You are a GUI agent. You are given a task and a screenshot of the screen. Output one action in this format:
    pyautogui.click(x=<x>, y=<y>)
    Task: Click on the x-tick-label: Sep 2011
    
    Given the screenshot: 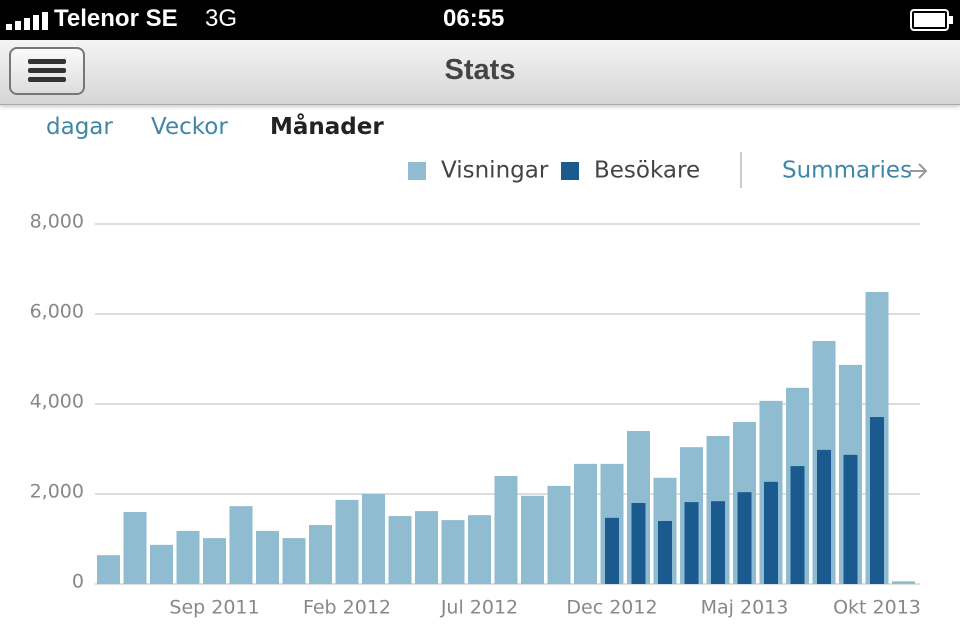 What is the action you would take?
    pyautogui.click(x=214, y=608)
    